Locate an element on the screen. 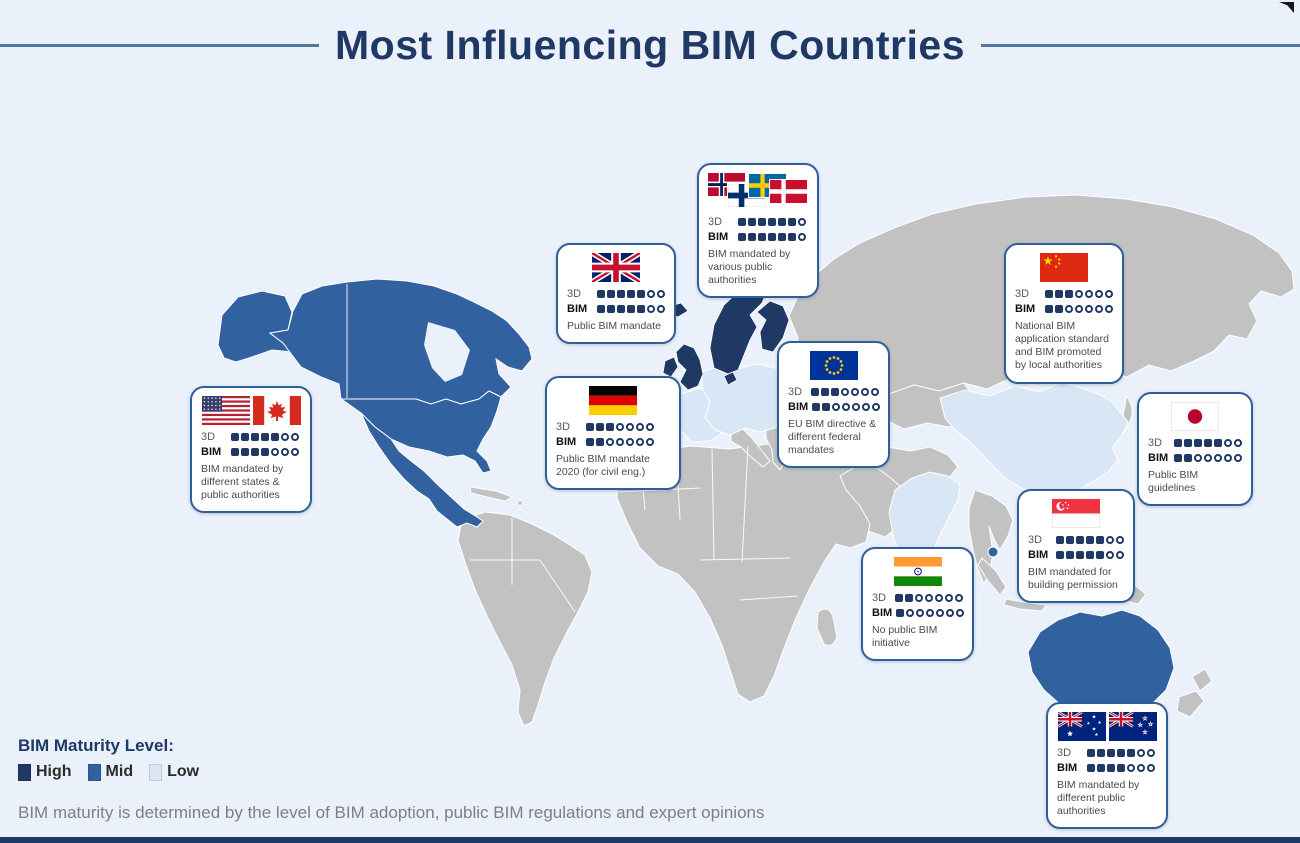 The width and height of the screenshot is (1300, 843). map-caribbean is located at coordinates (491, 494).